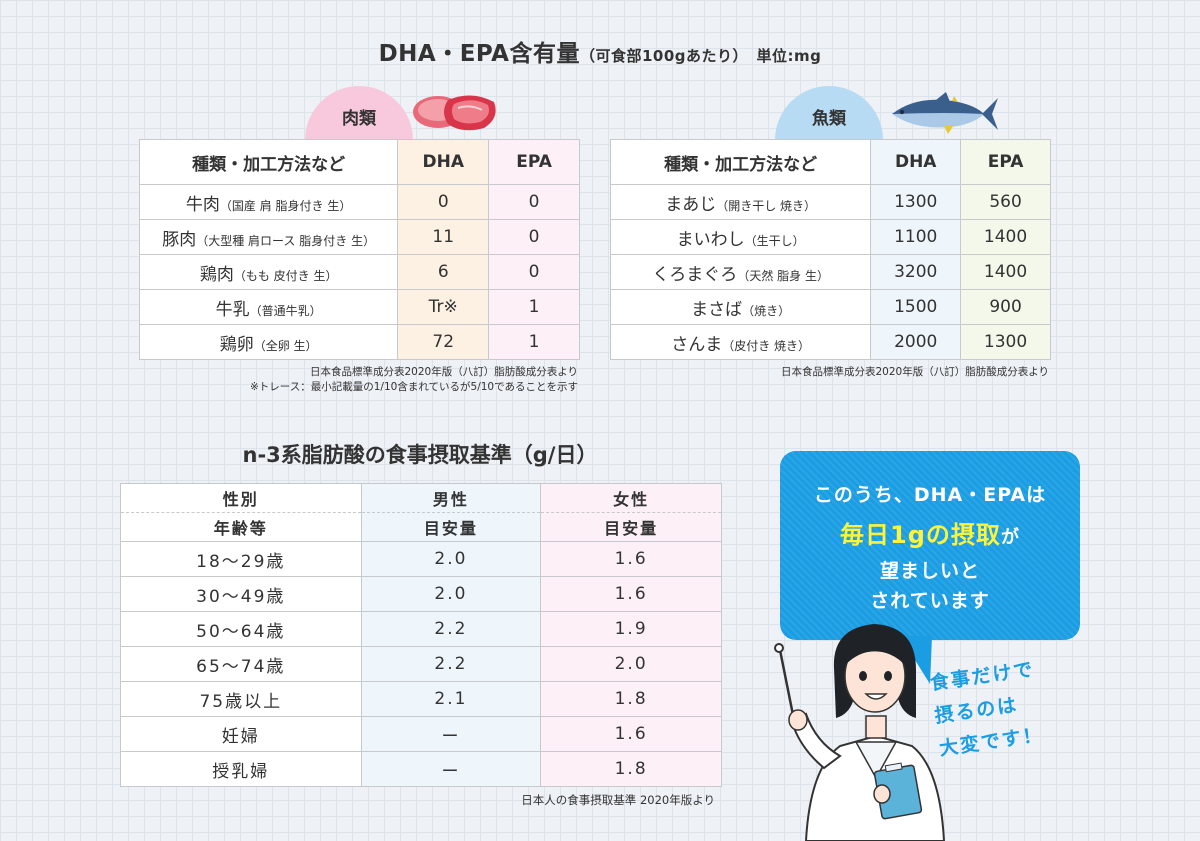 The height and width of the screenshot is (841, 1200). What do you see at coordinates (443, 202) in the screenshot?
I see `dha-cell: 0` at bounding box center [443, 202].